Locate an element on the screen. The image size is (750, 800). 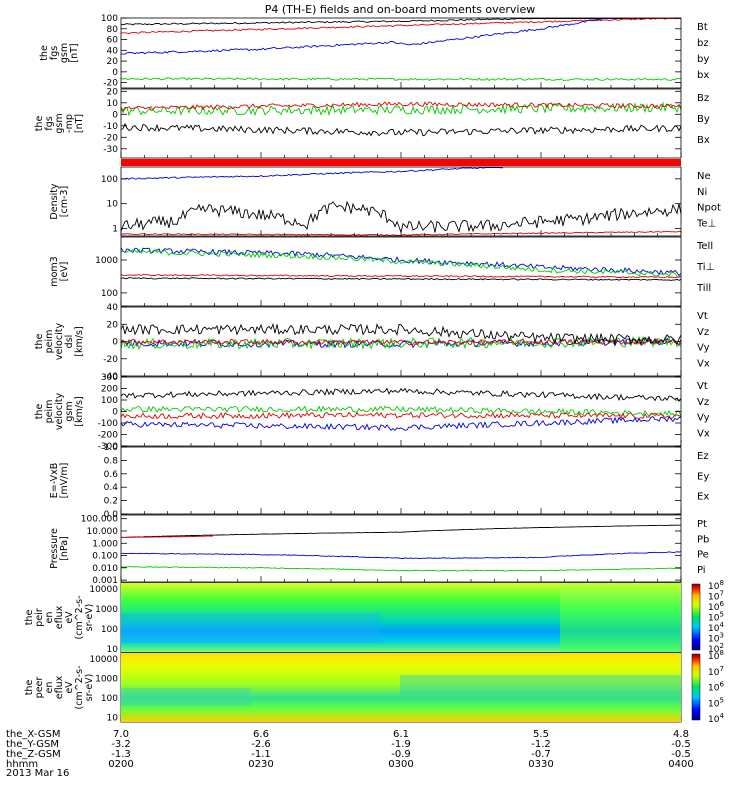
series-p4-till is located at coordinates (401, 263).